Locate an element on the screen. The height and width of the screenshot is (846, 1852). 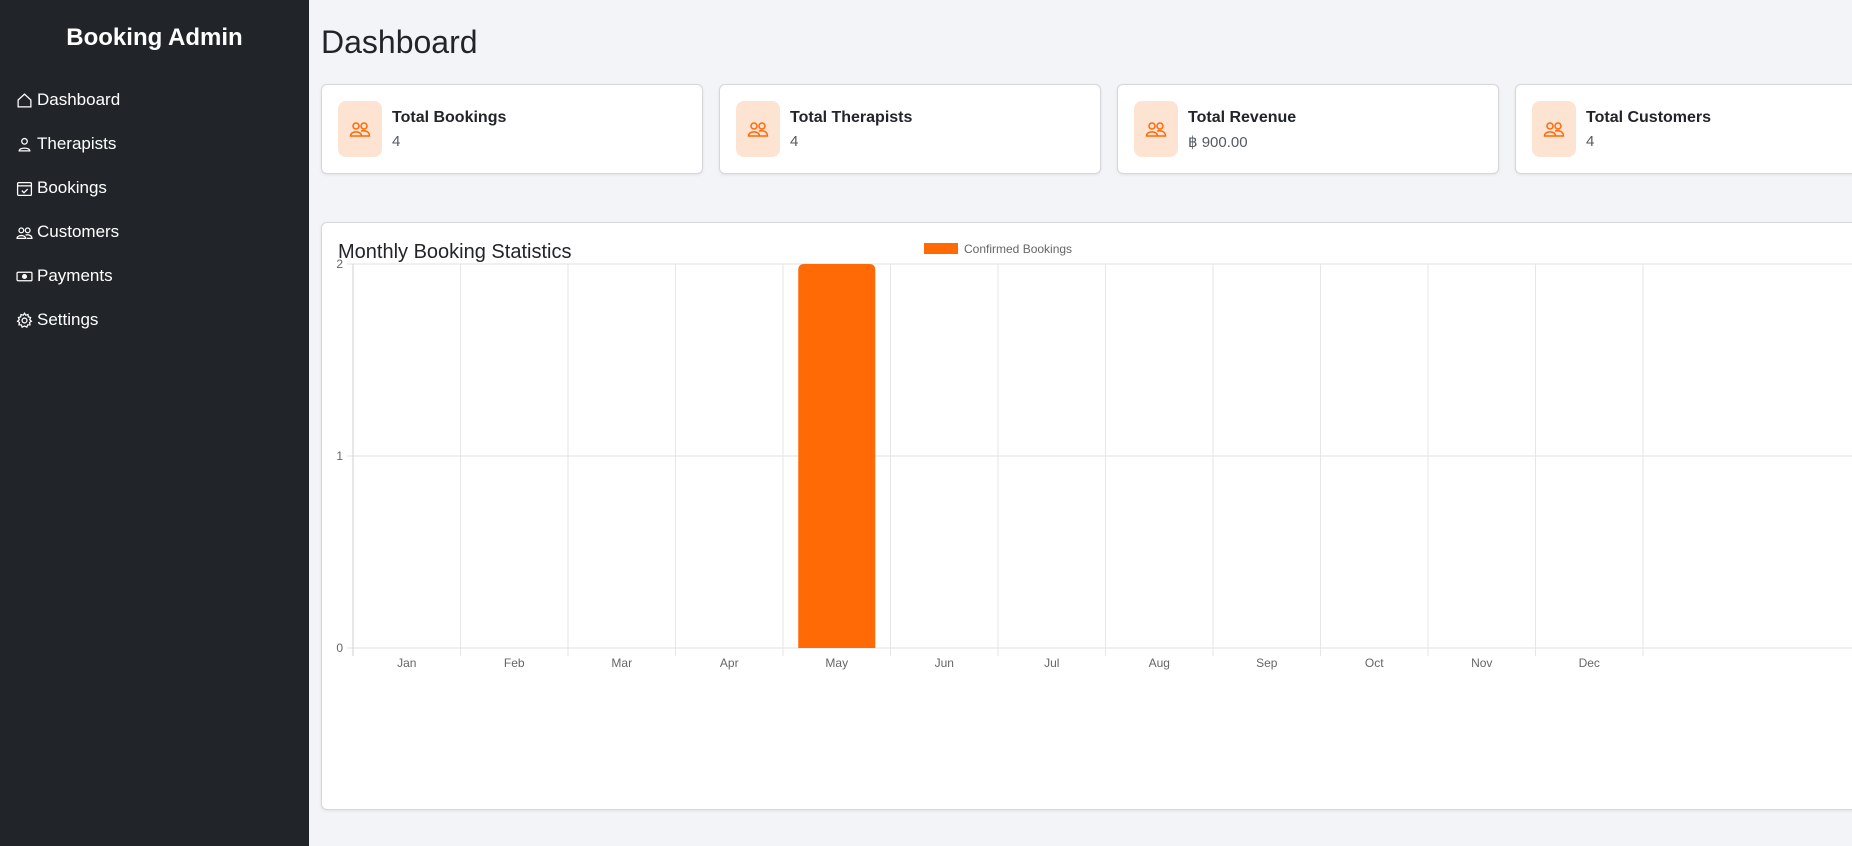
chart-bars is located at coordinates (837, 456).